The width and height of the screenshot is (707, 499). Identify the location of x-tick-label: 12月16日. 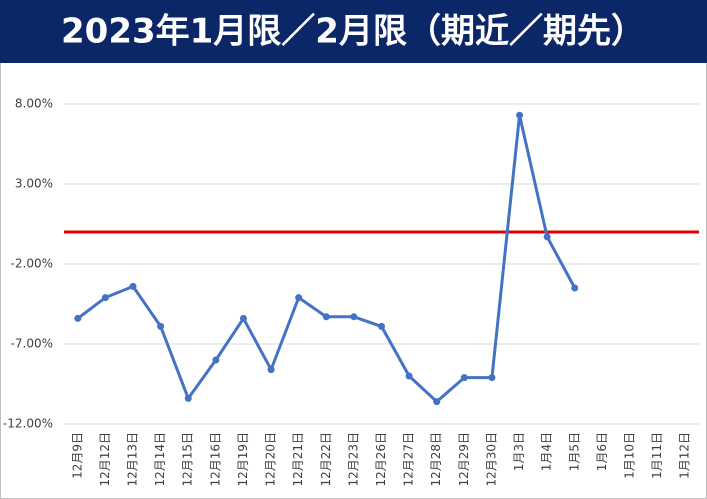
(215, 459).